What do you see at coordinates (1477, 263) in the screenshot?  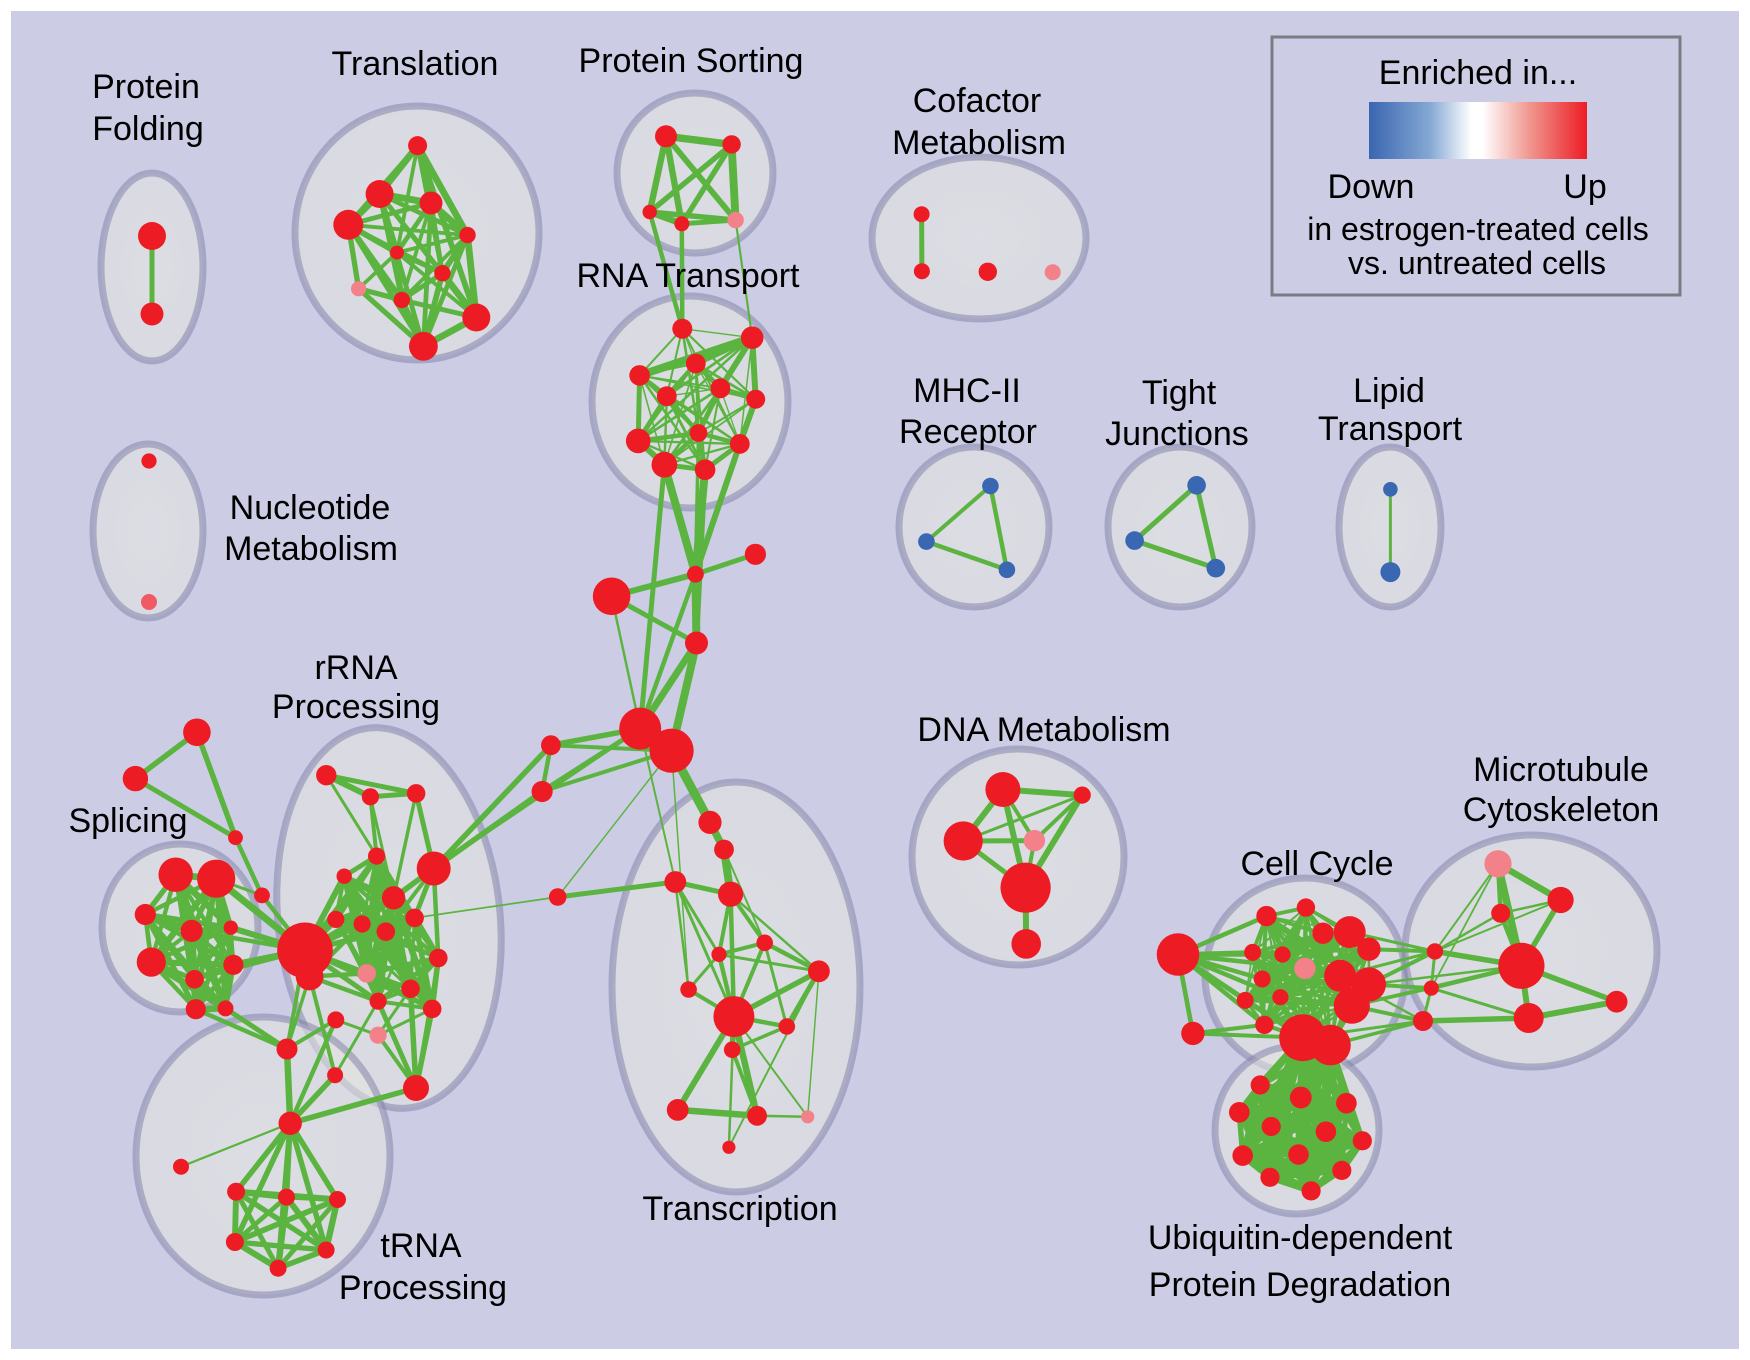 I see `svg-text: vs. untreated cells` at bounding box center [1477, 263].